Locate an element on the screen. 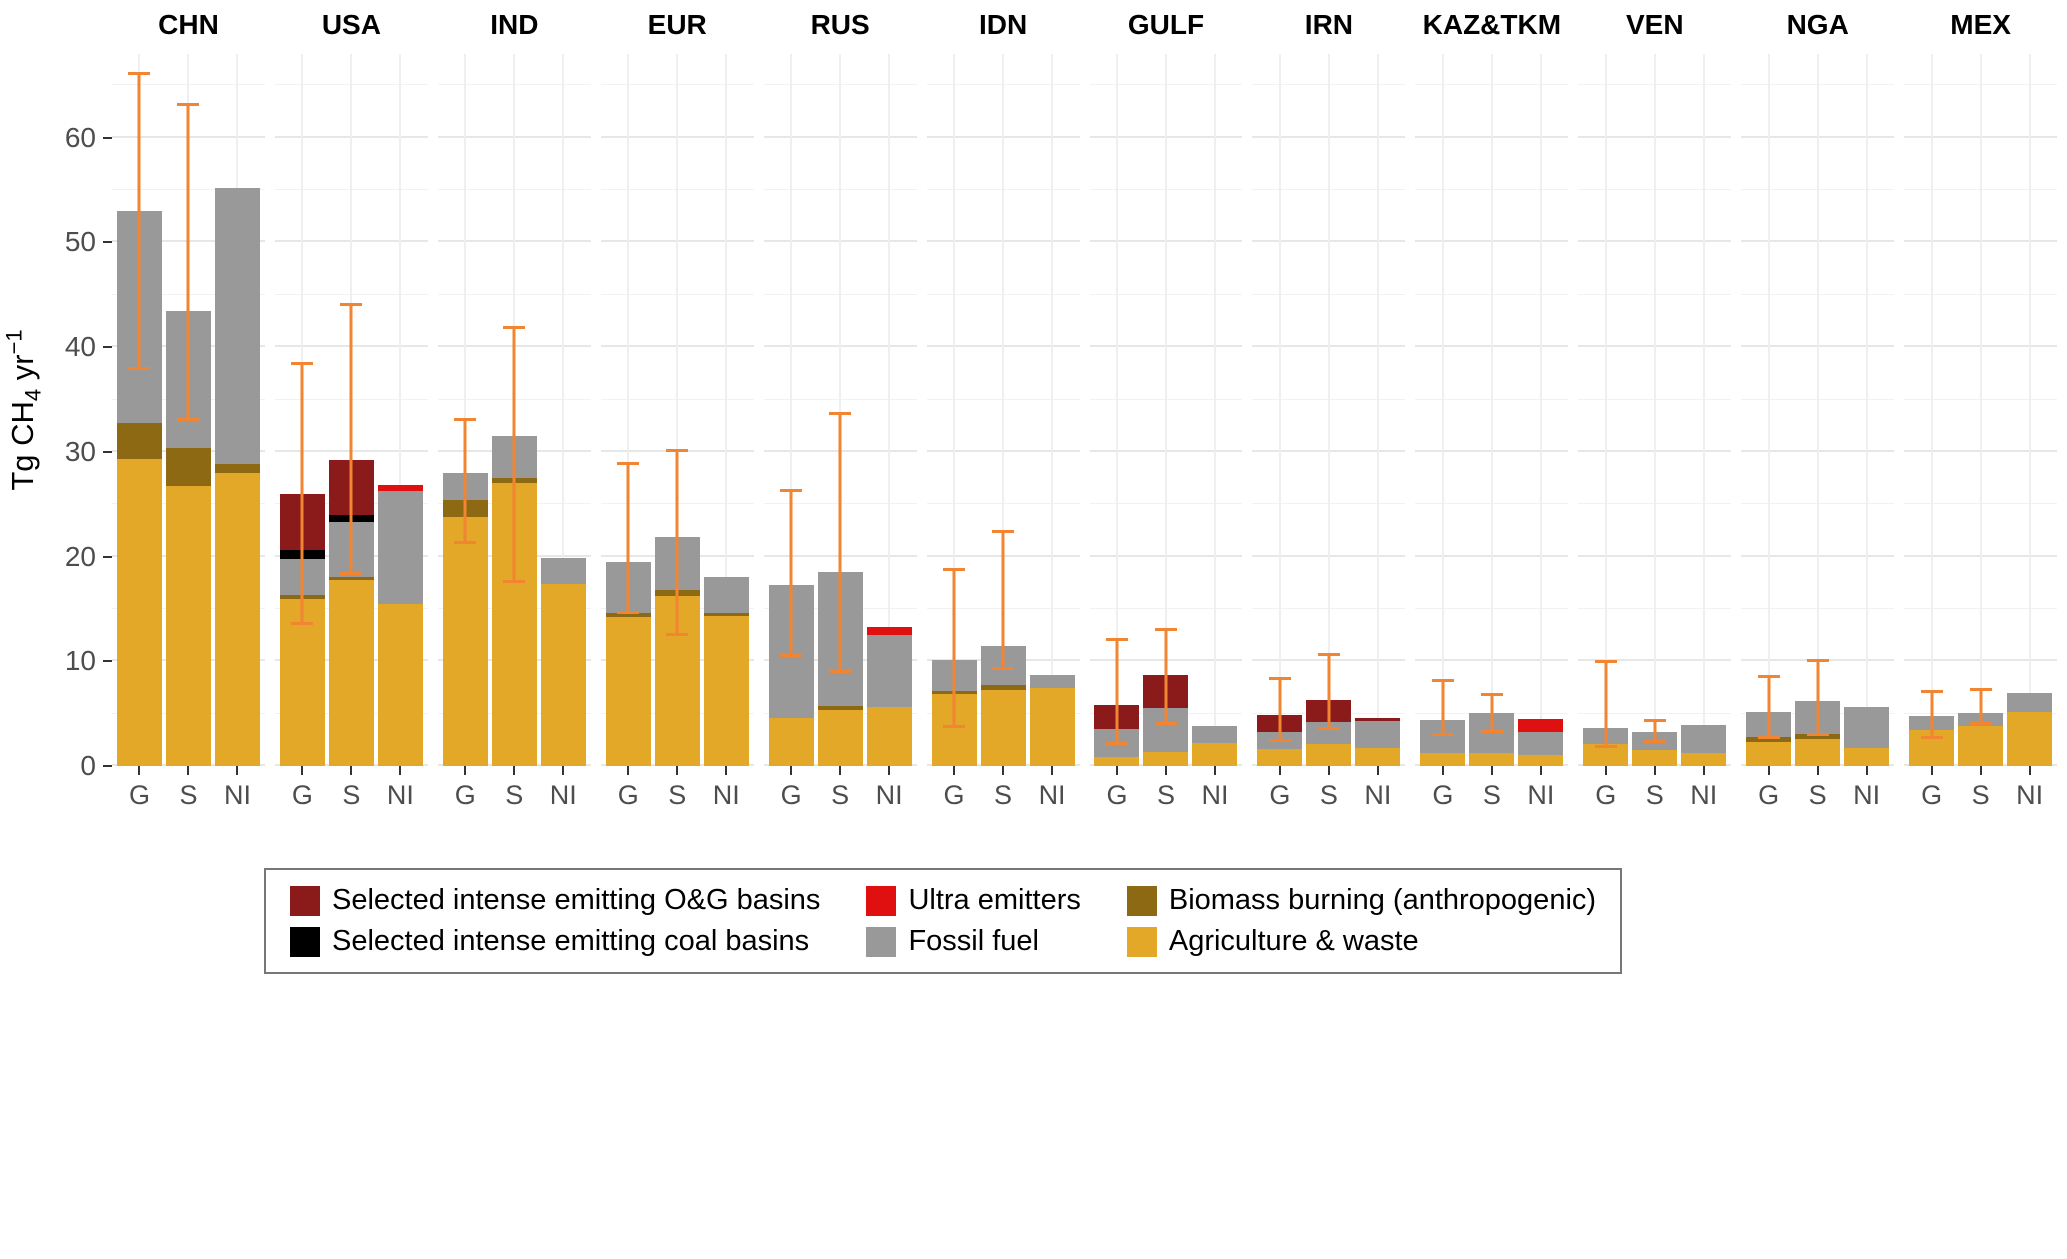  facet-plot-panel is located at coordinates (1166, 410).